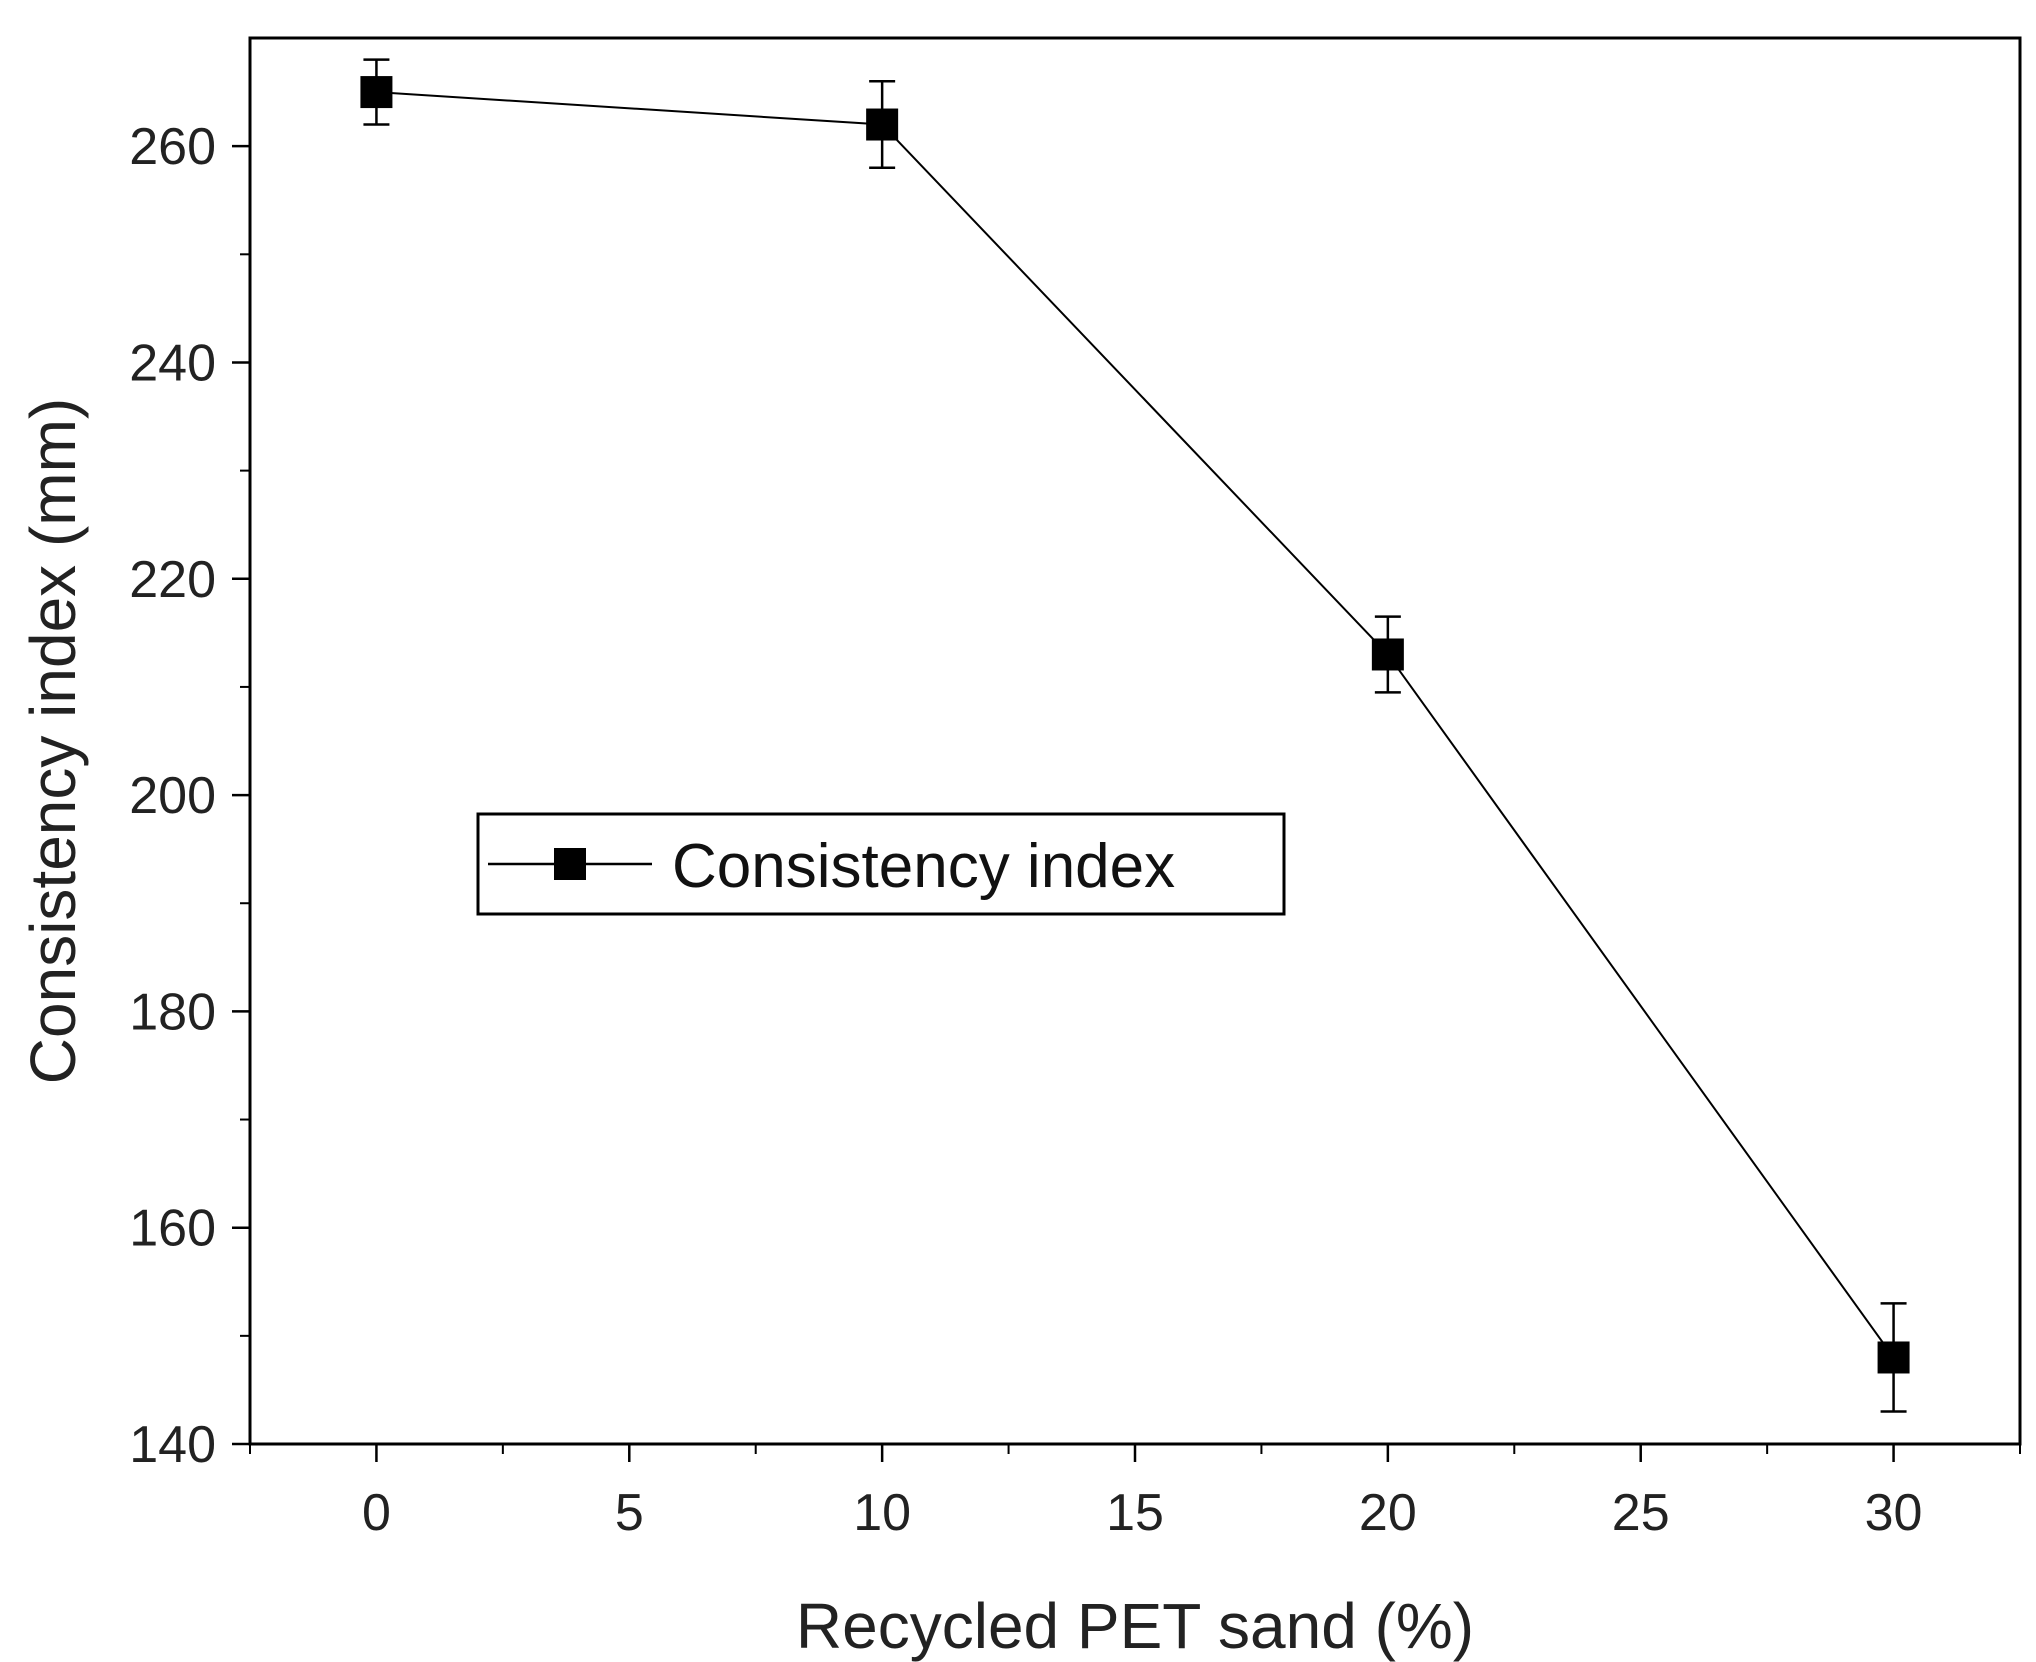 The height and width of the screenshot is (1662, 2036). Describe the element at coordinates (1135, 1513) in the screenshot. I see `x-tick-label: 15` at that location.